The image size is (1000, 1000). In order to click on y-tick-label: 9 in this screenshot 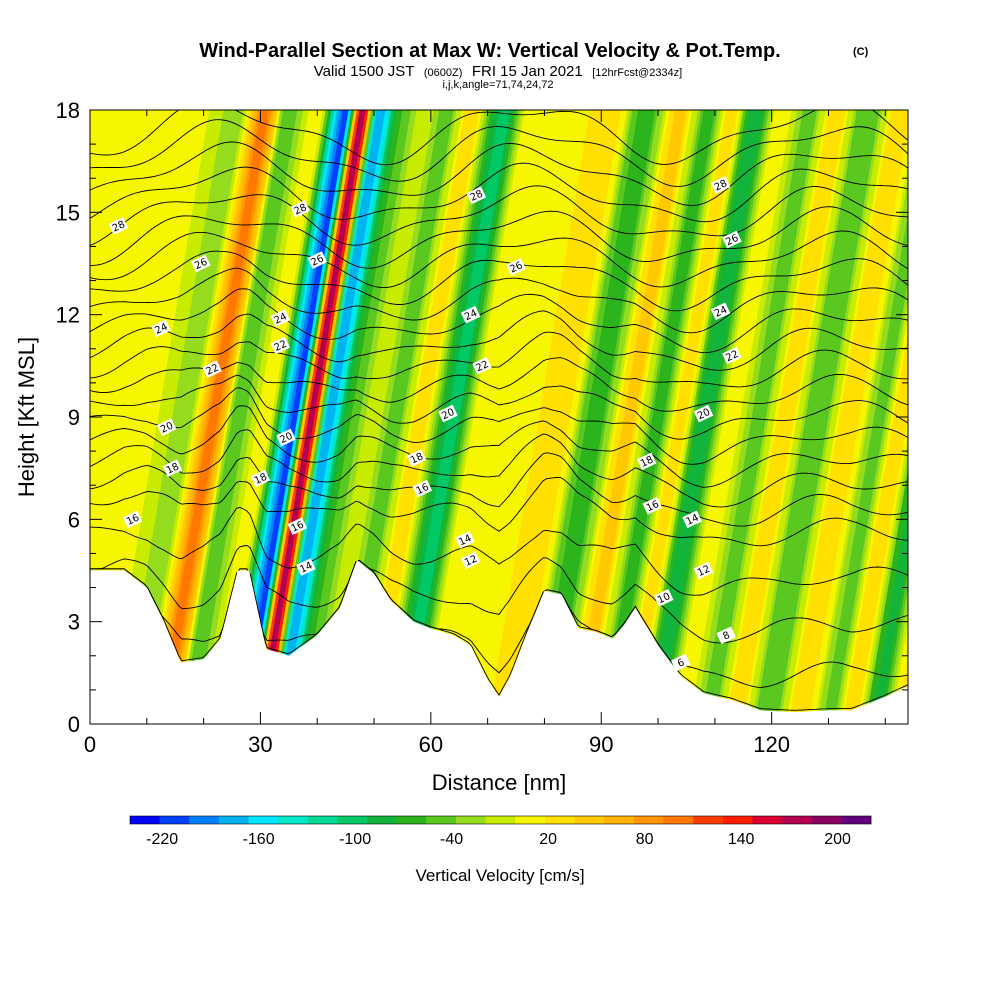, I will do `click(74, 417)`.